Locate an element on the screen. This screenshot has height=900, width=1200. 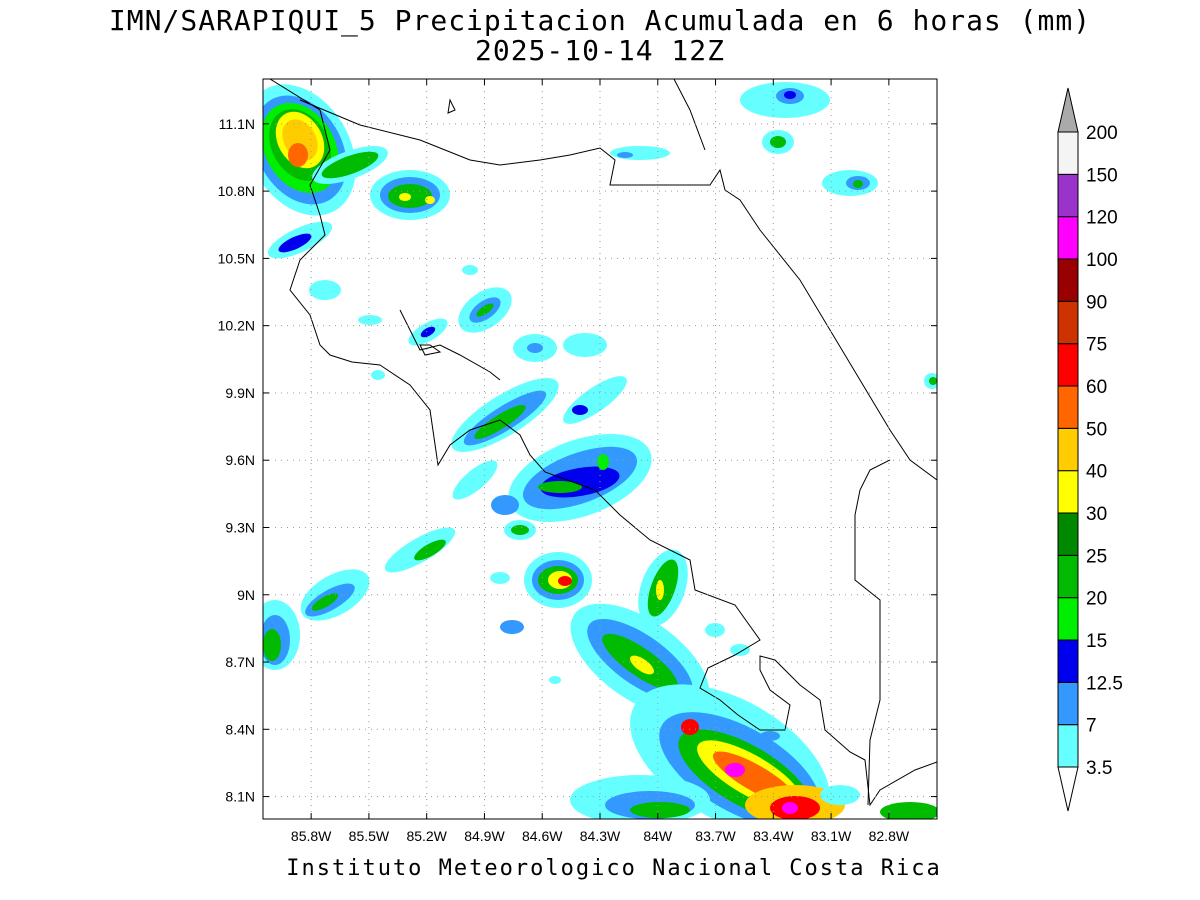
lon-tick-label: 85.5W is located at coordinates (369, 836).